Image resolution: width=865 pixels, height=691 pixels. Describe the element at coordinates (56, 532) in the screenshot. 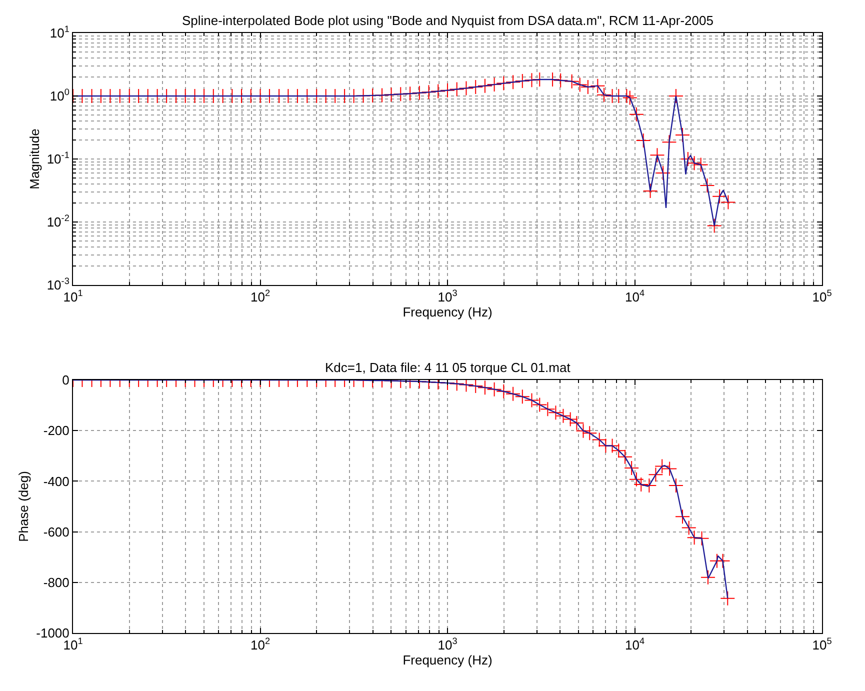

I see `y-tick-label: -600` at that location.